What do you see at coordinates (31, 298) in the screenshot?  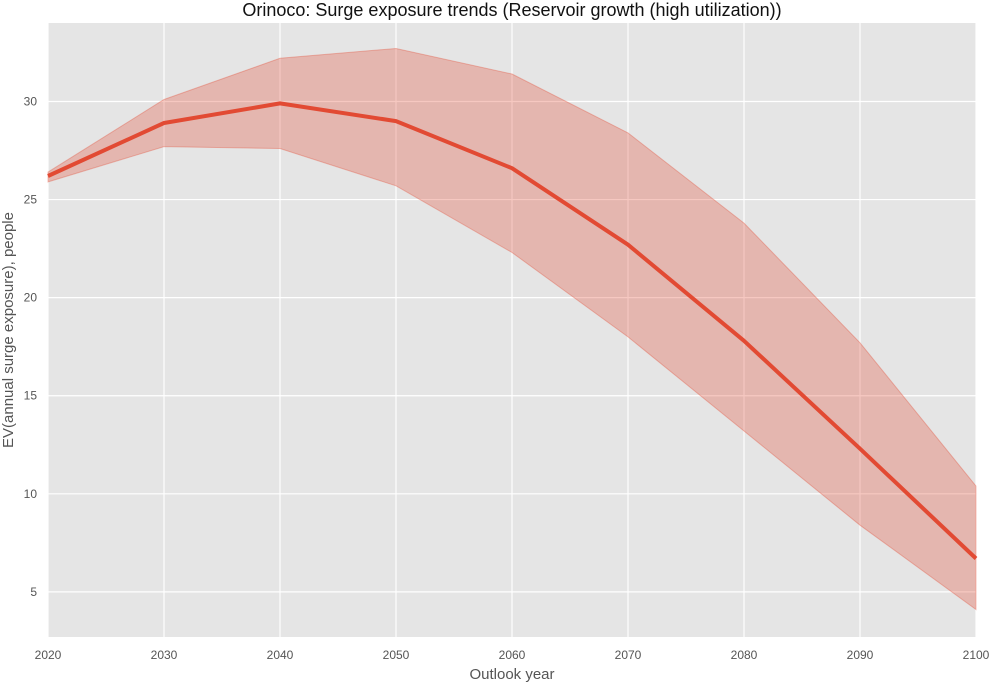 I see `y-tick-label: 20` at bounding box center [31, 298].